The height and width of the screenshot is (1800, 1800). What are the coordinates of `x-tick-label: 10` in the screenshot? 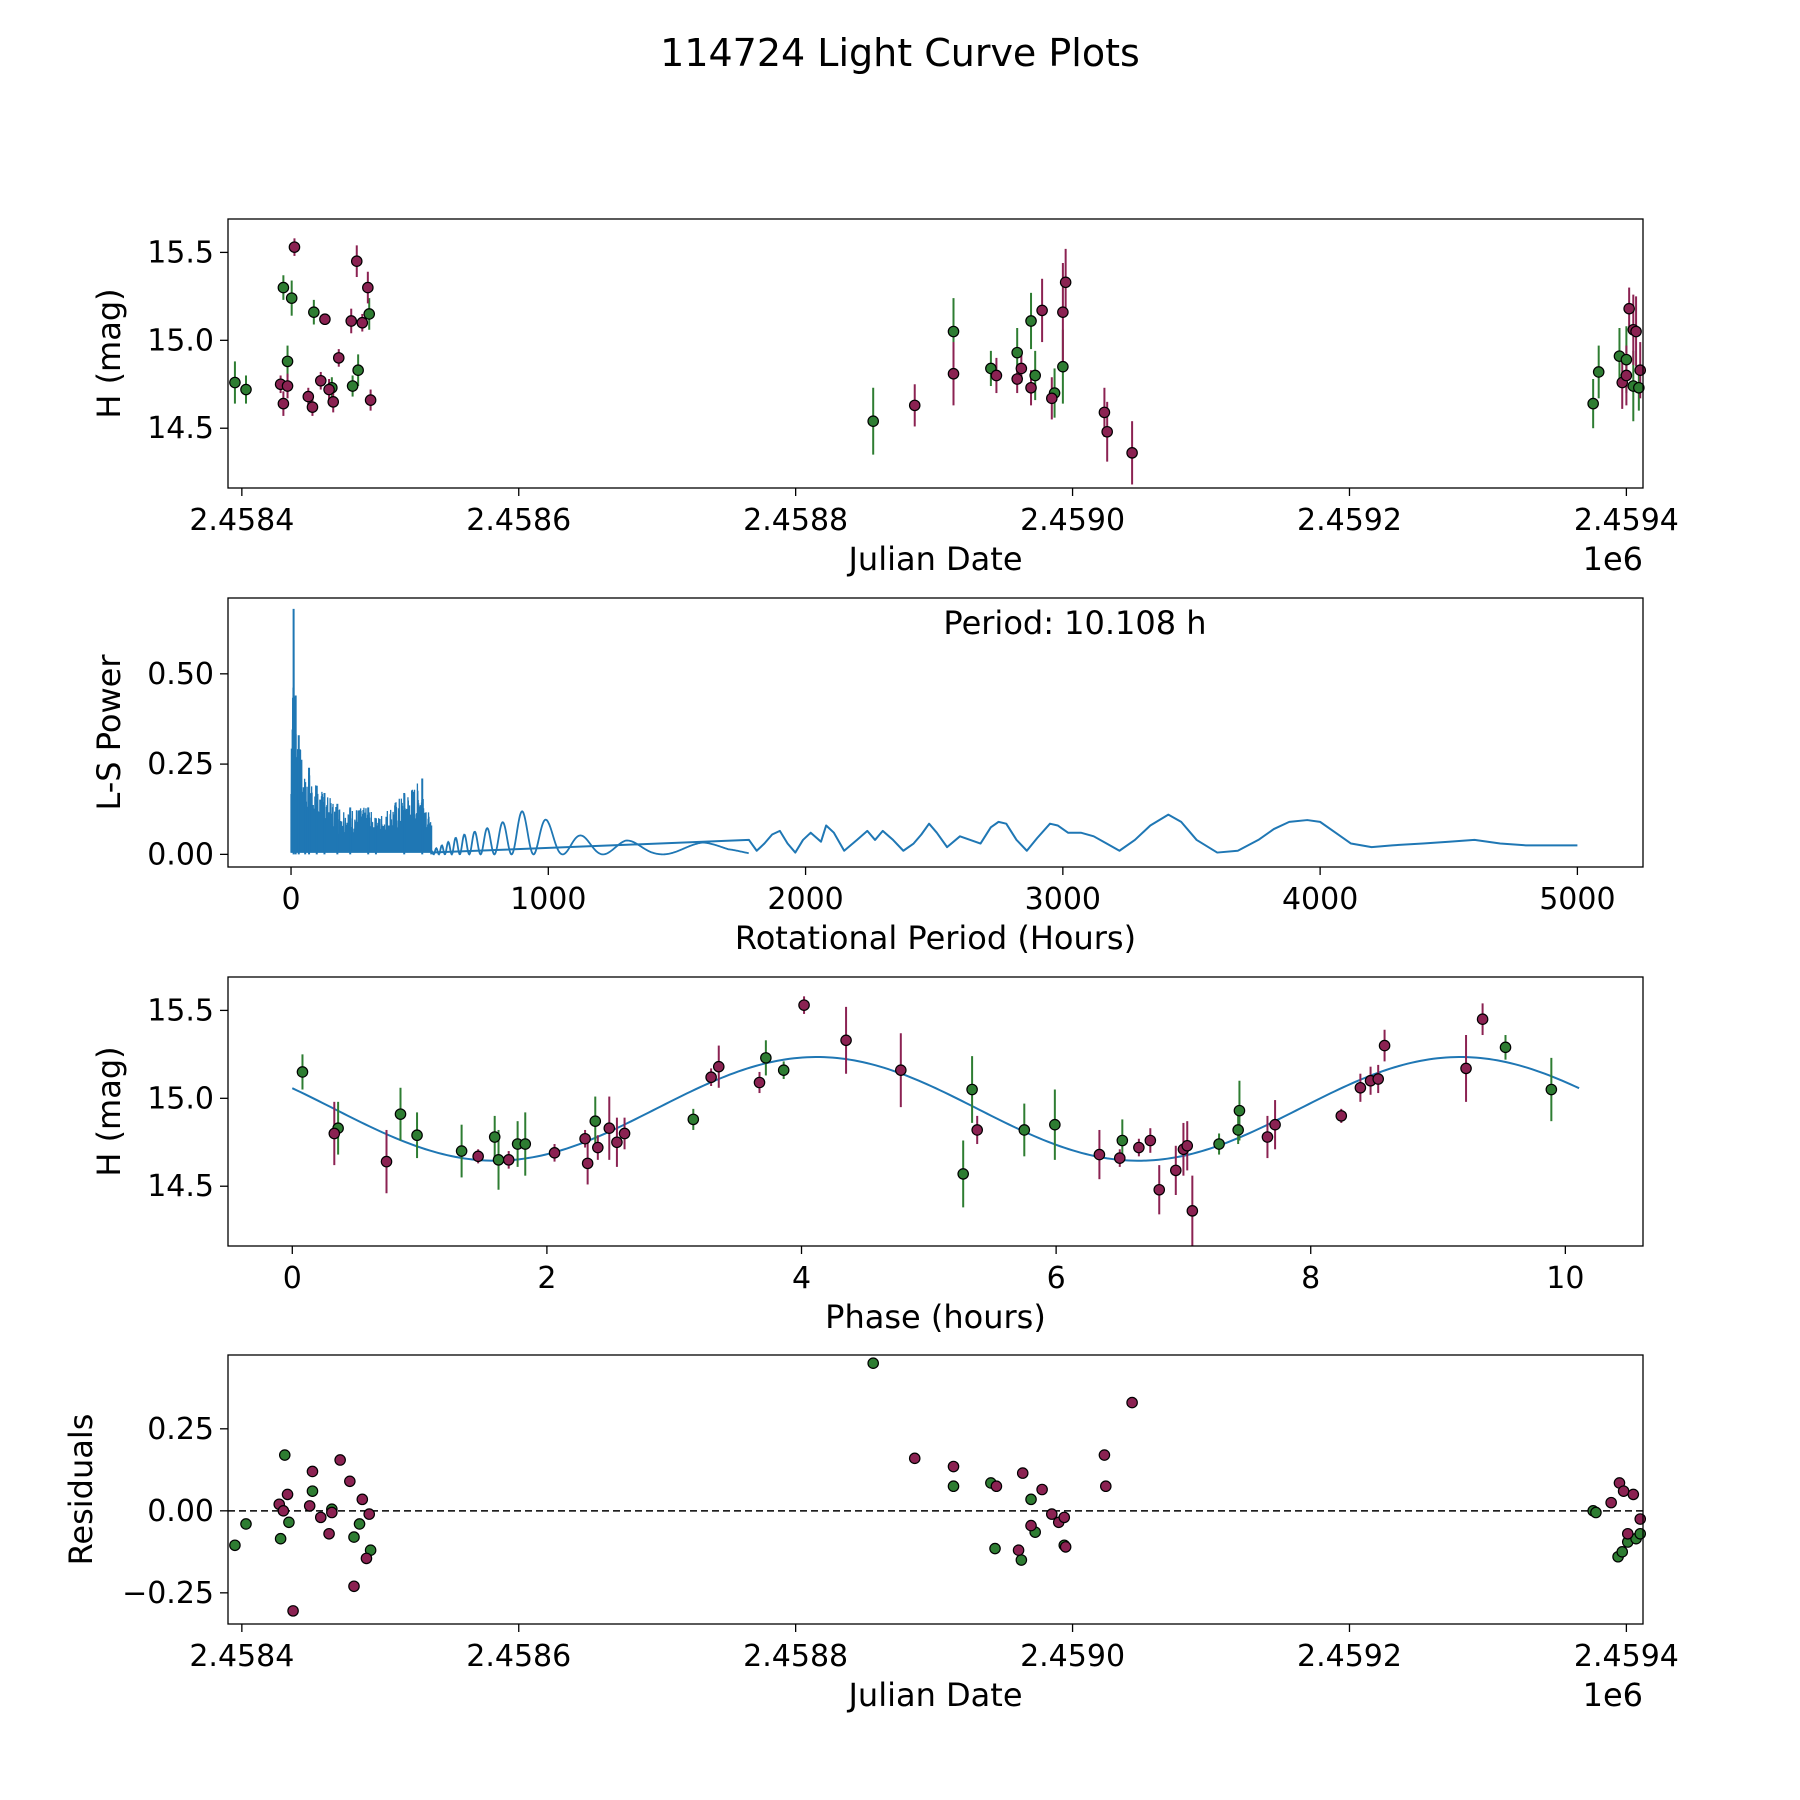 It's located at (1565, 1278).